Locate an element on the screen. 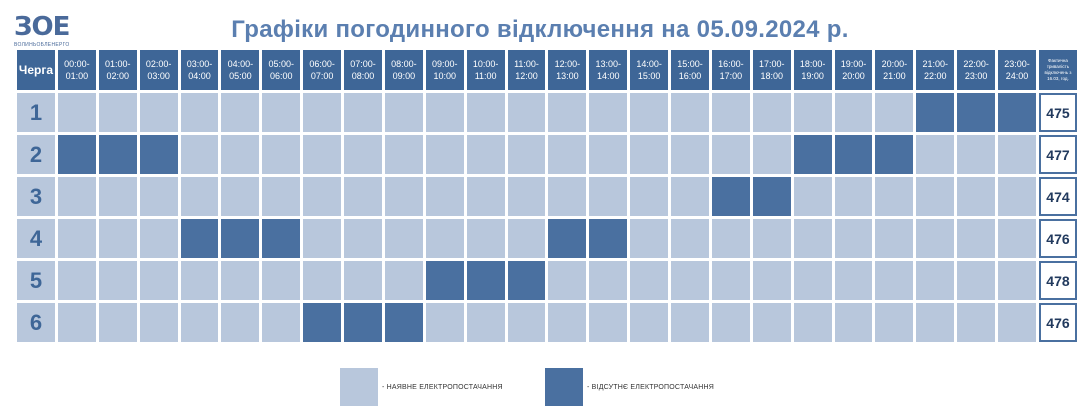 Image resolution: width=1080 pixels, height=416 pixels. hour-column-header: 14:00- 15:00 is located at coordinates (649, 70).